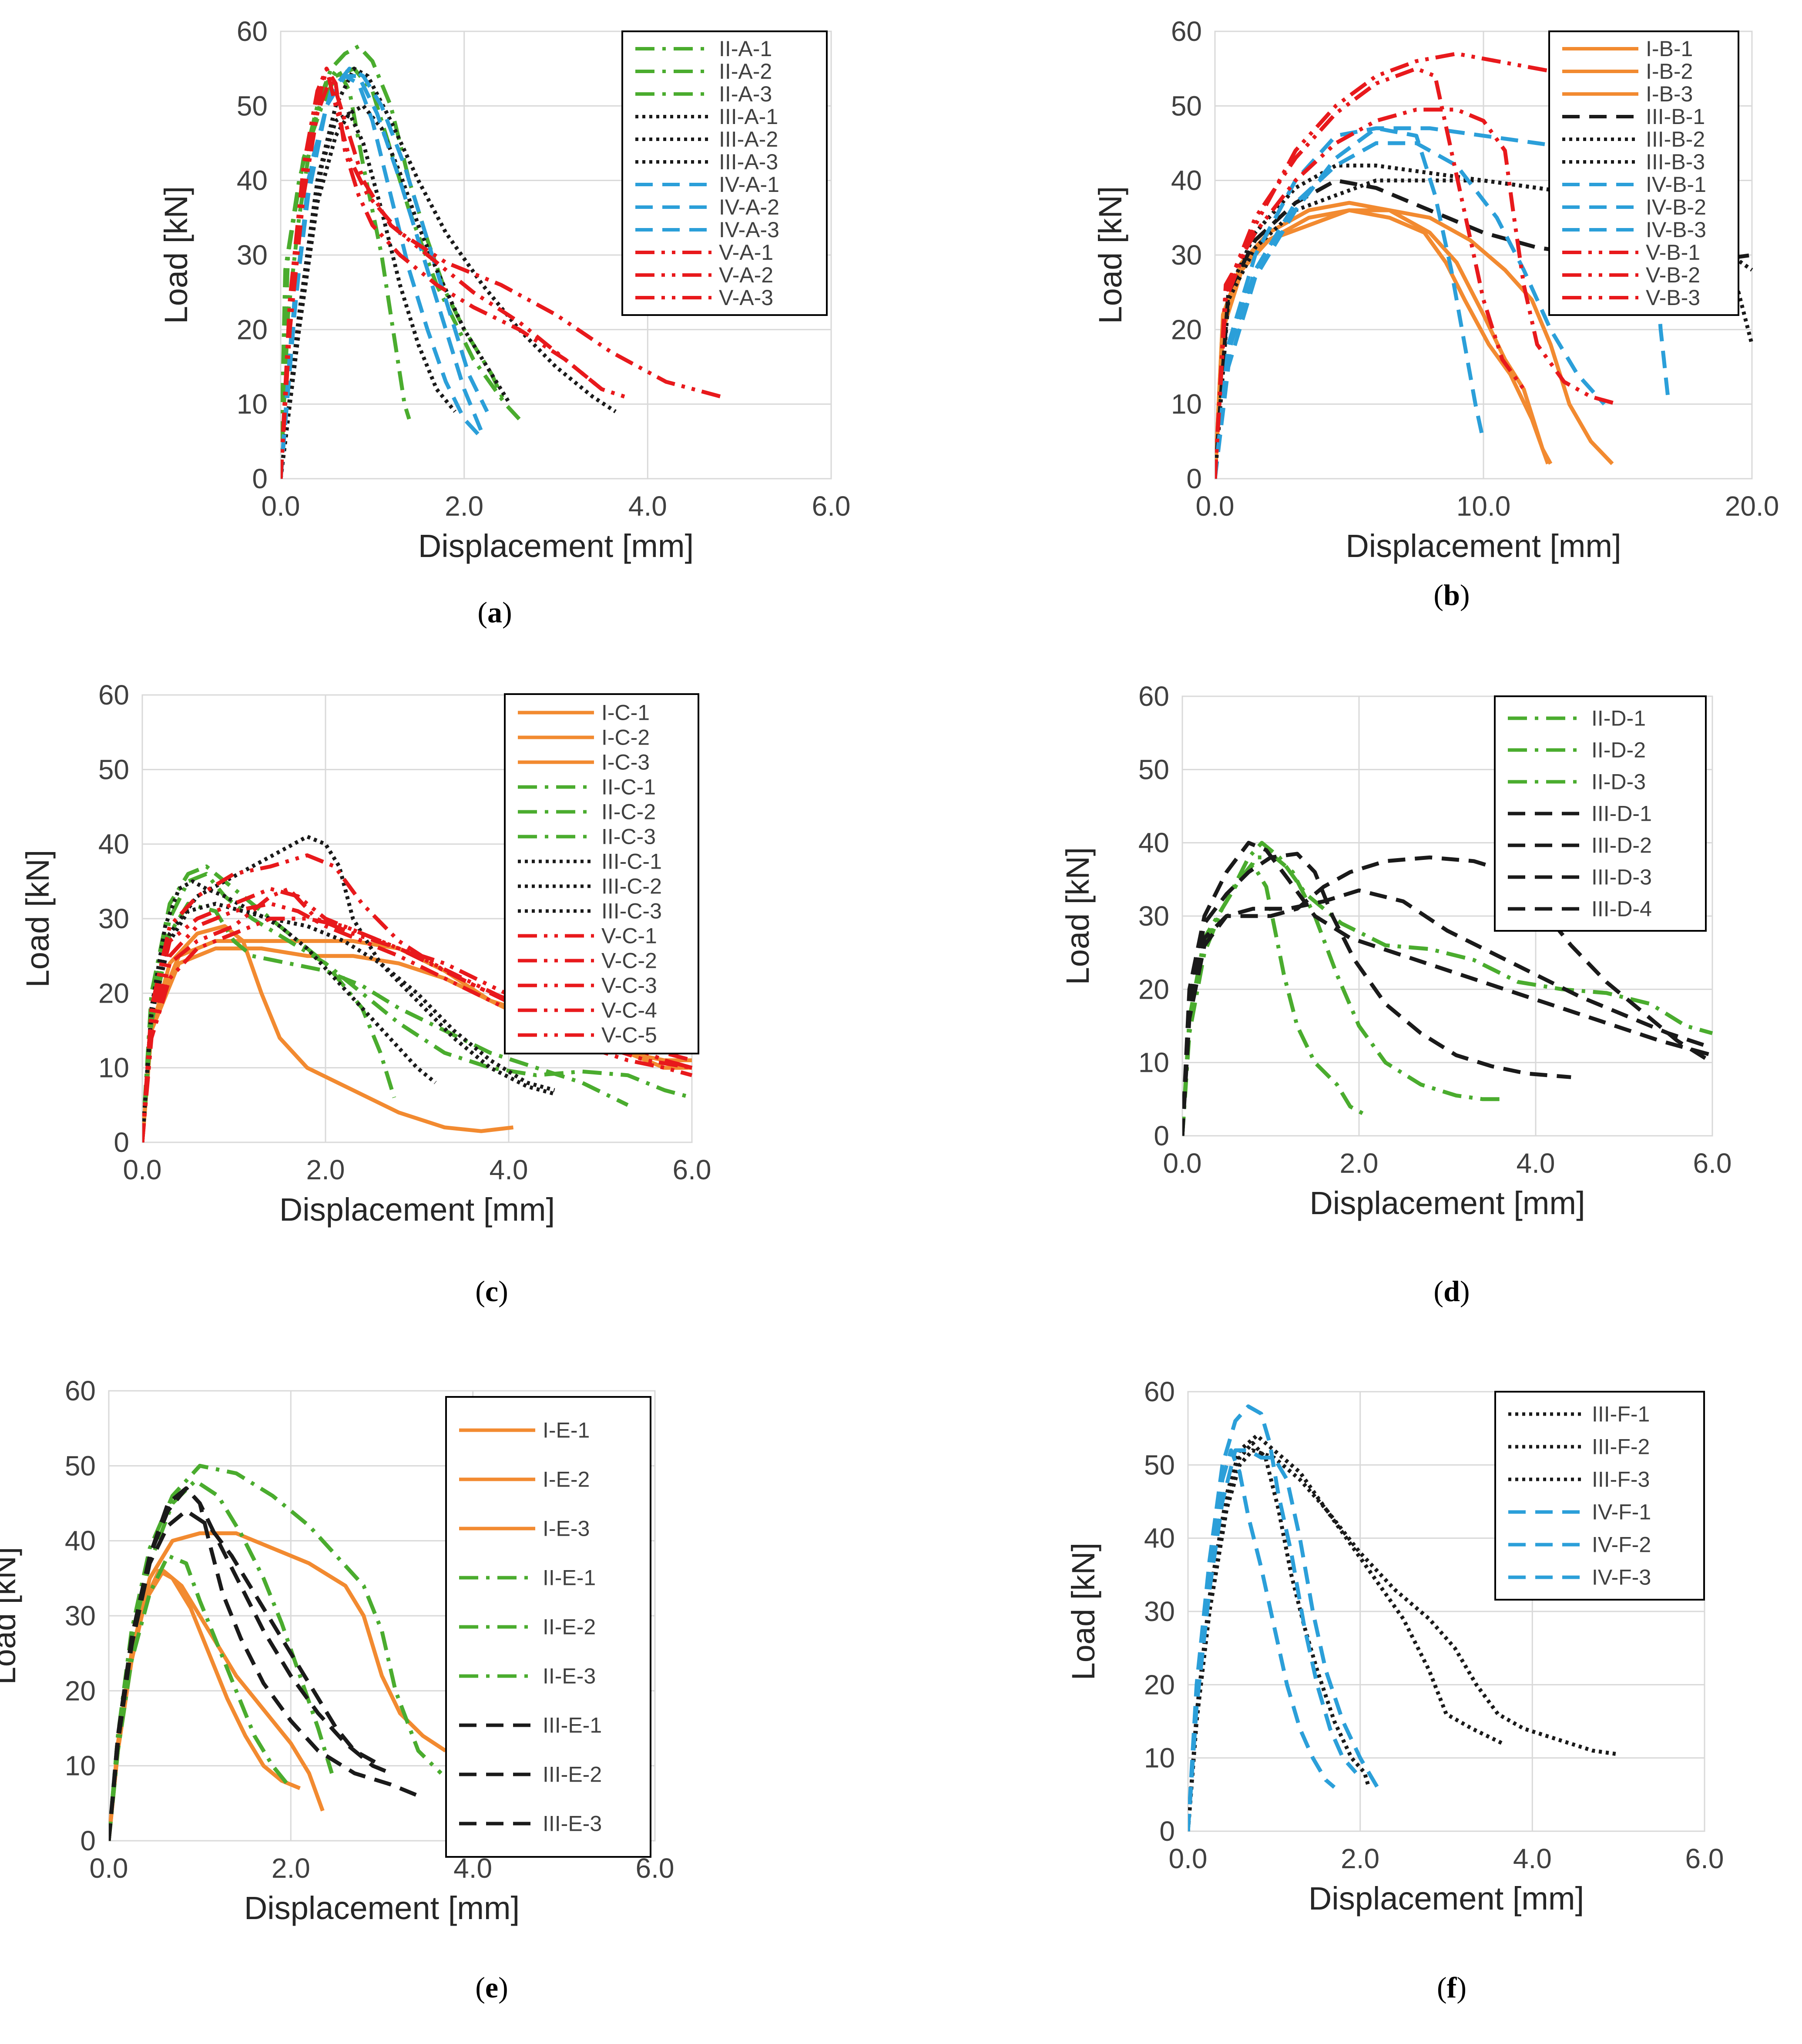 This screenshot has width=1802, height=2044. What do you see at coordinates (1621, 1414) in the screenshot?
I see `legend-entry: III-F-1` at bounding box center [1621, 1414].